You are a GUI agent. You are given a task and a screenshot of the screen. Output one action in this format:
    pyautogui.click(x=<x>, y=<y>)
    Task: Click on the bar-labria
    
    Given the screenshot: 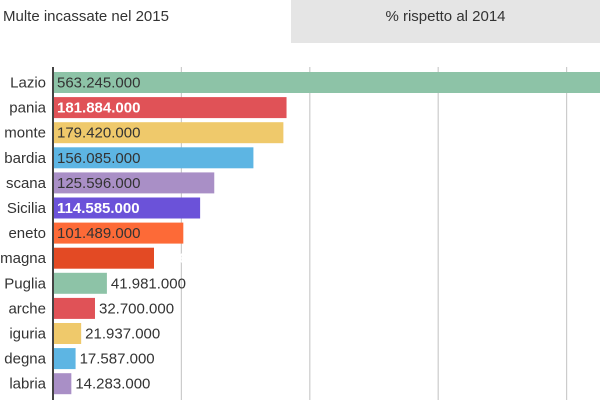 What is the action you would take?
    pyautogui.click(x=62, y=384)
    